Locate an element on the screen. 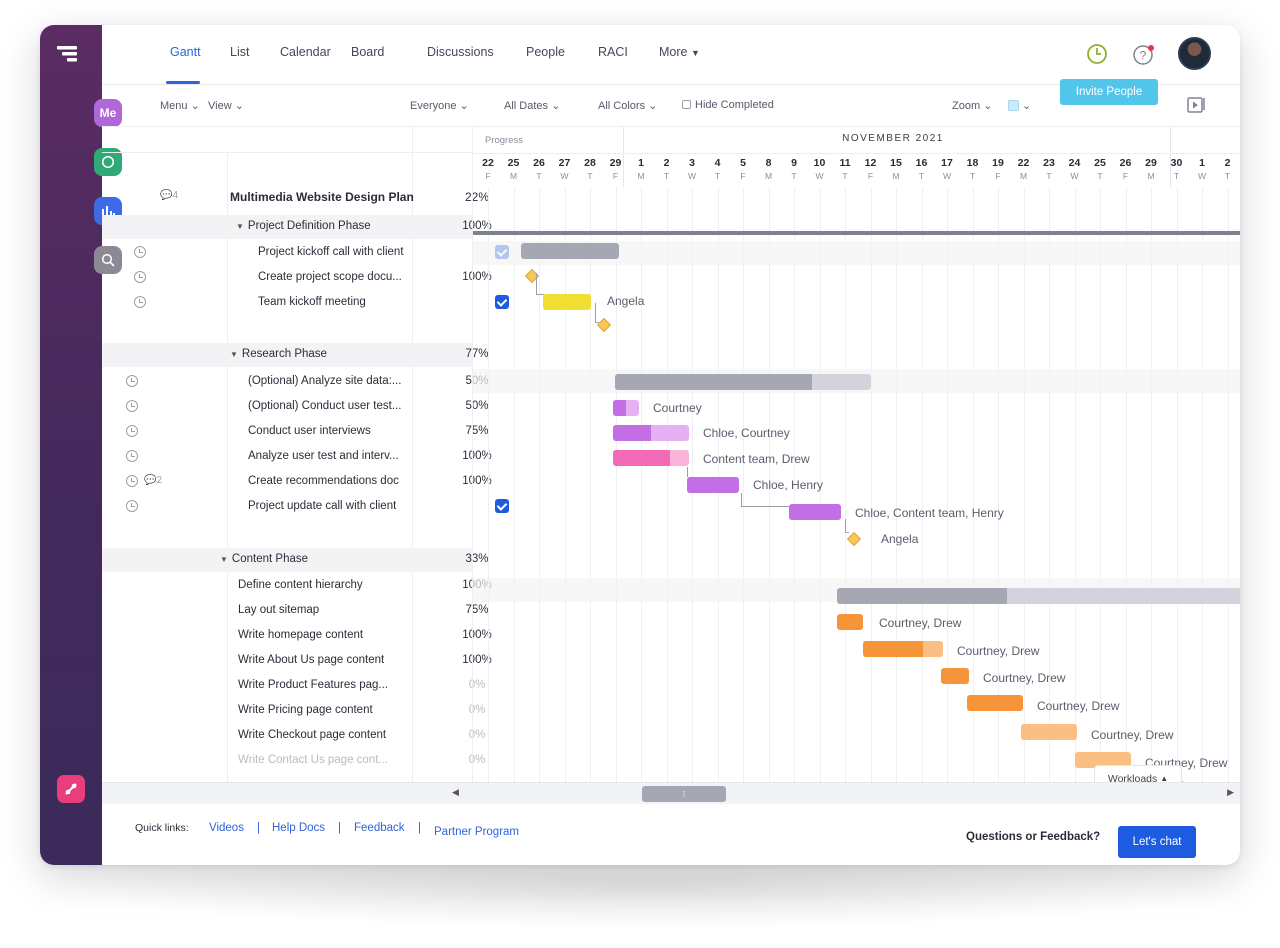 Image resolution: width=1280 pixels, height=948 pixels. dependency-line is located at coordinates (687, 472).